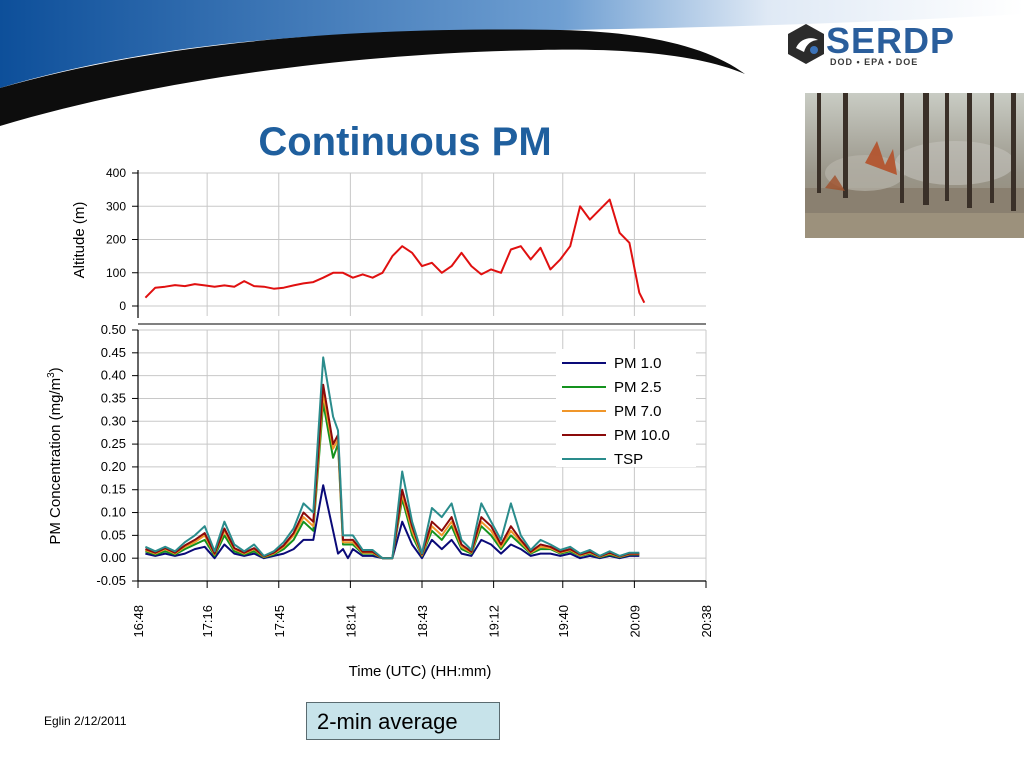  I want to click on altitude-y-tick-label: 100, so click(116, 273).